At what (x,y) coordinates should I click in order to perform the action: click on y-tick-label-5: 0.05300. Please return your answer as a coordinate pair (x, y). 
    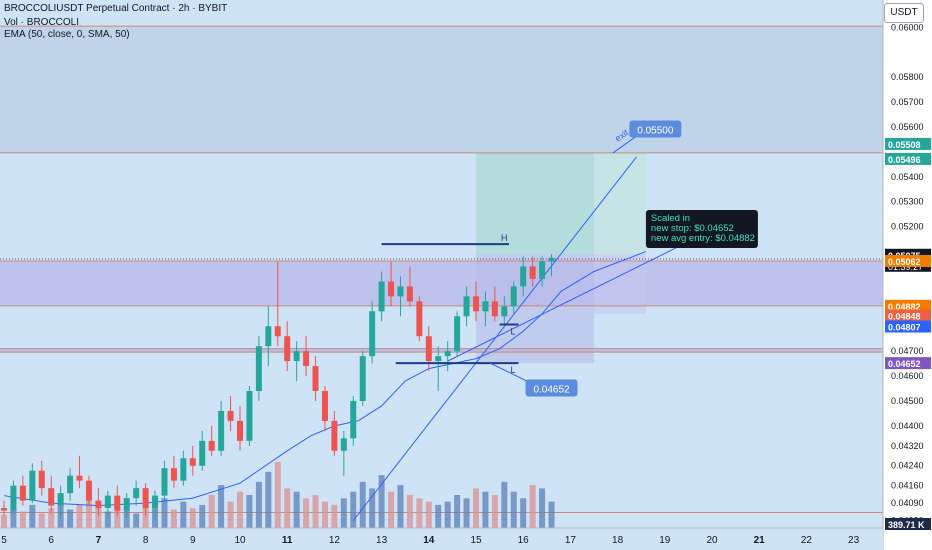
    Looking at the image, I should click on (907, 202).